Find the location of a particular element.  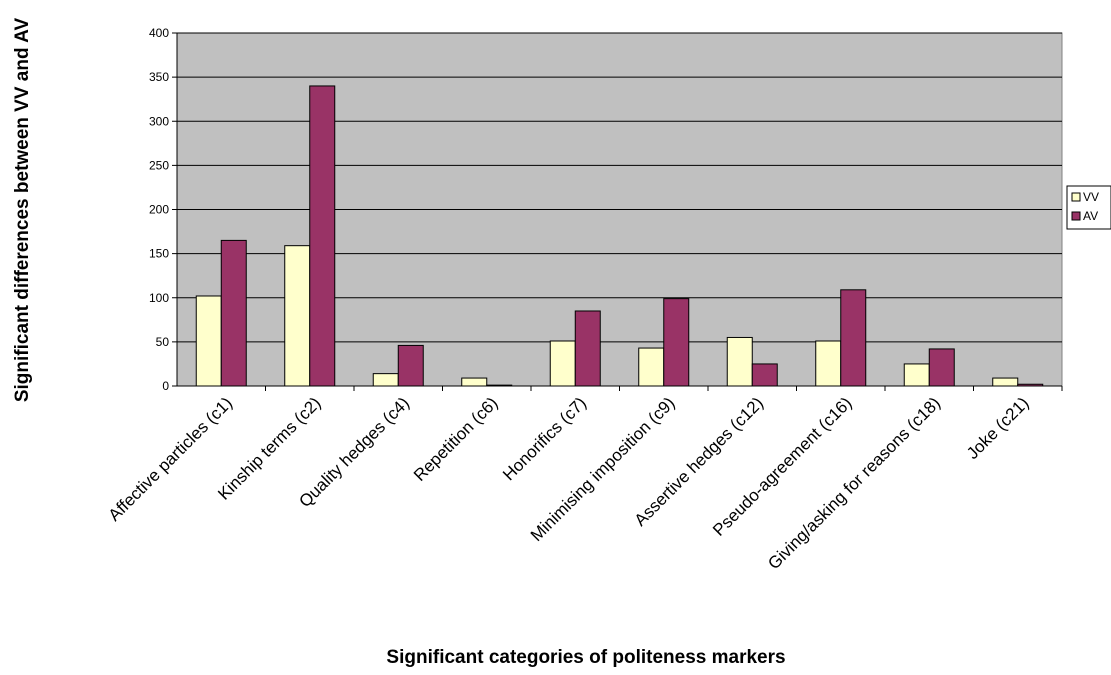

x-tick-label: Giving/asking for reasons (c18) is located at coordinates (854, 483).